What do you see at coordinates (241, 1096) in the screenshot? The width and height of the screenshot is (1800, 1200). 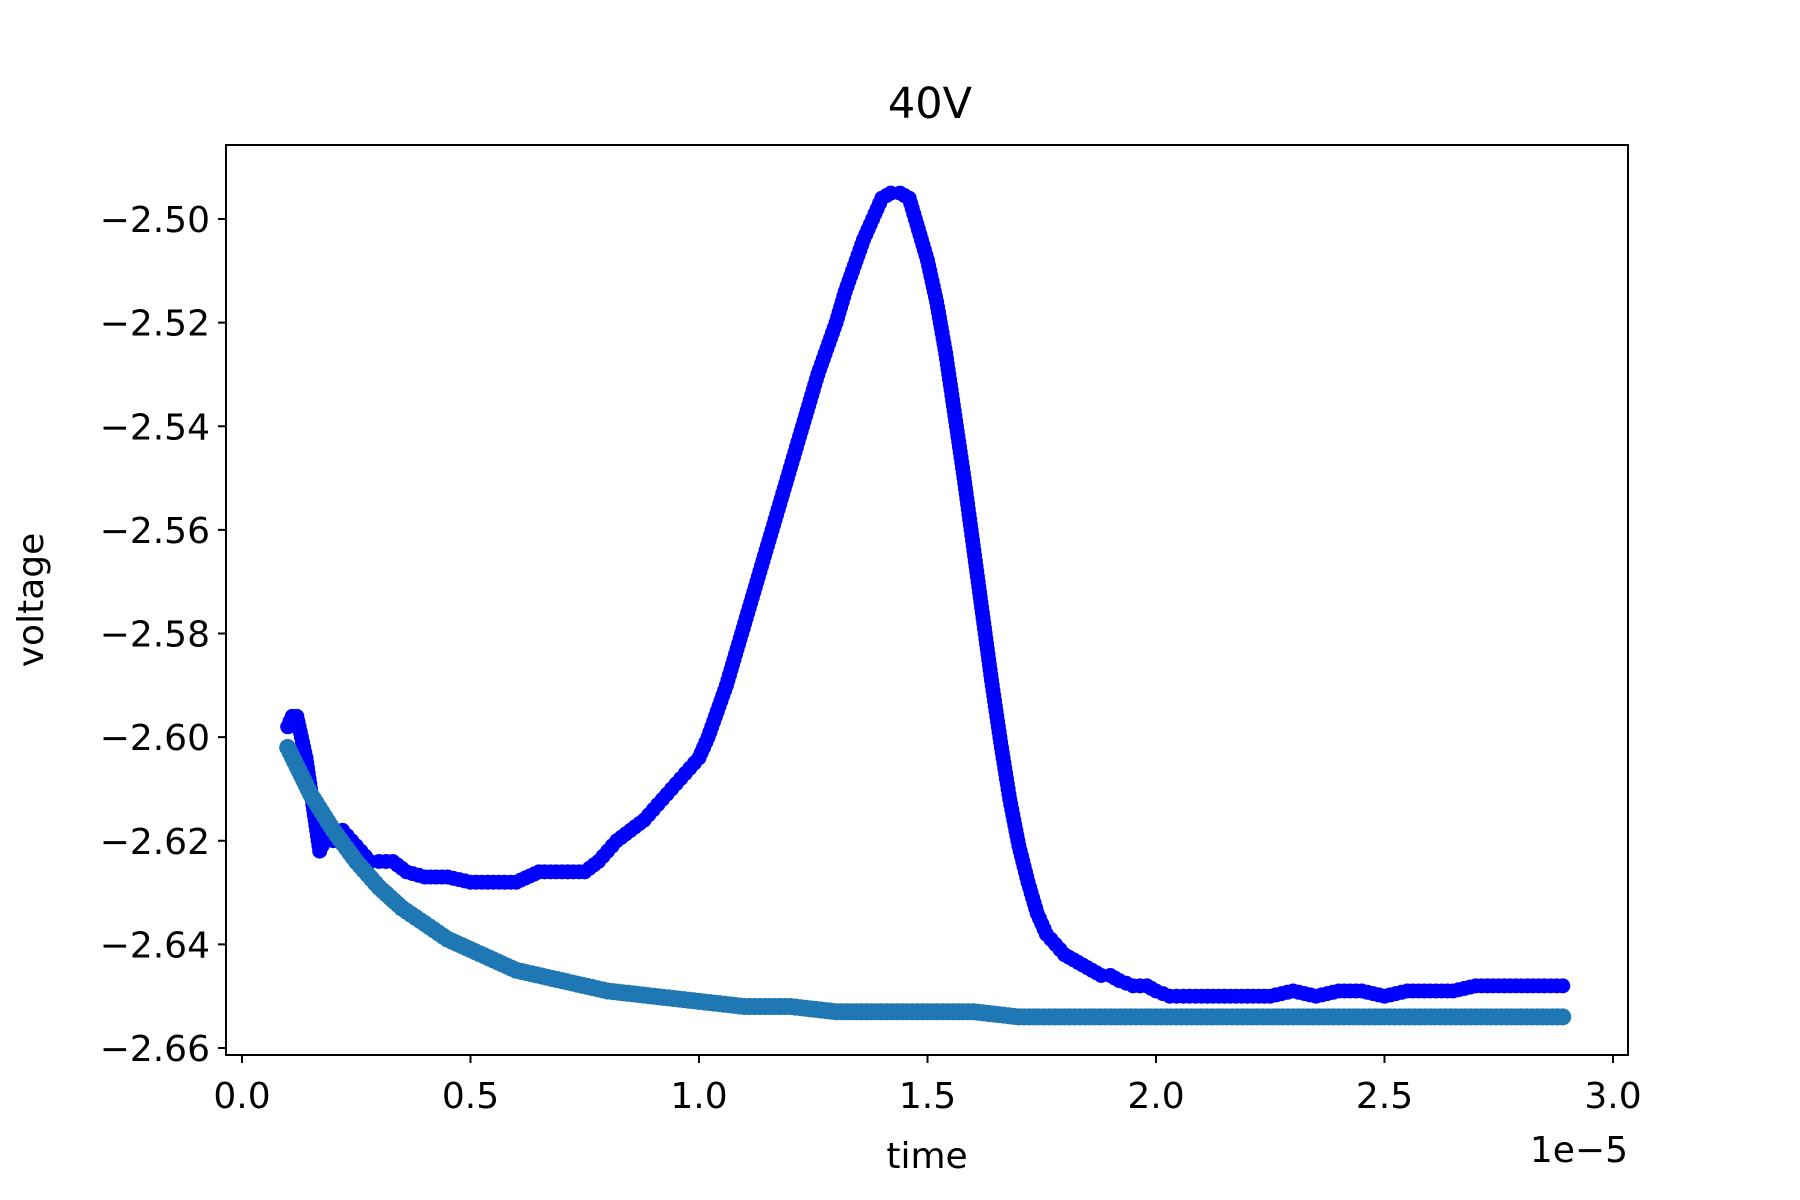 I see `x-tick-label: 0.0` at bounding box center [241, 1096].